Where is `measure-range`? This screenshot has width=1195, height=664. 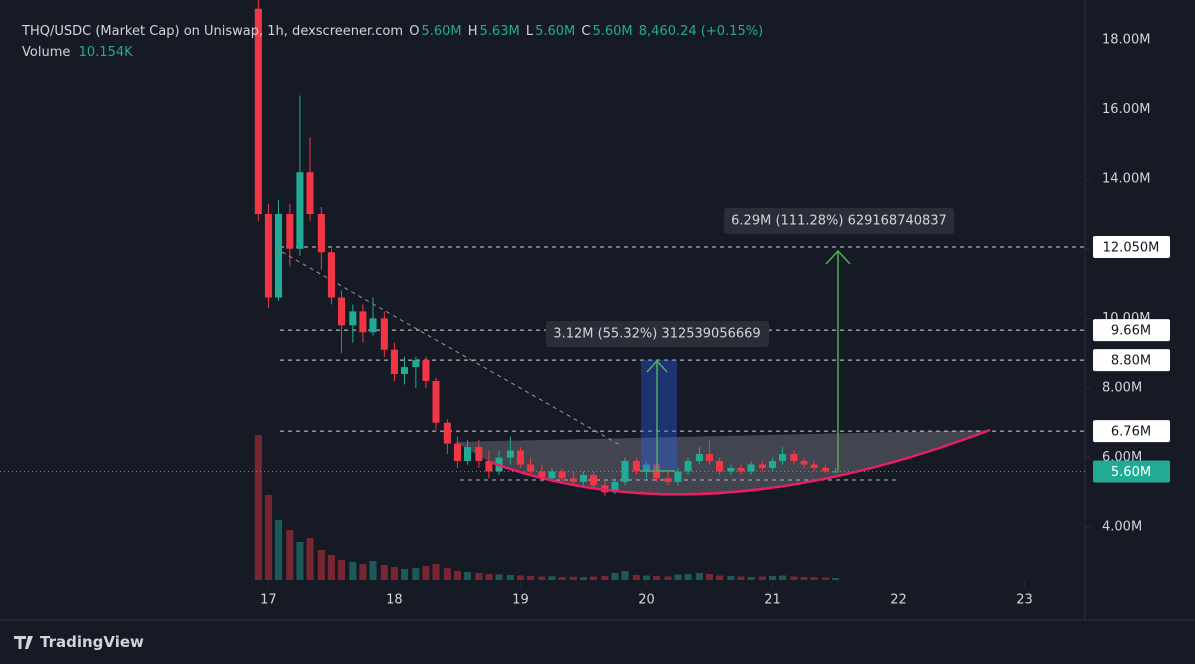
measure-range is located at coordinates (659, 415).